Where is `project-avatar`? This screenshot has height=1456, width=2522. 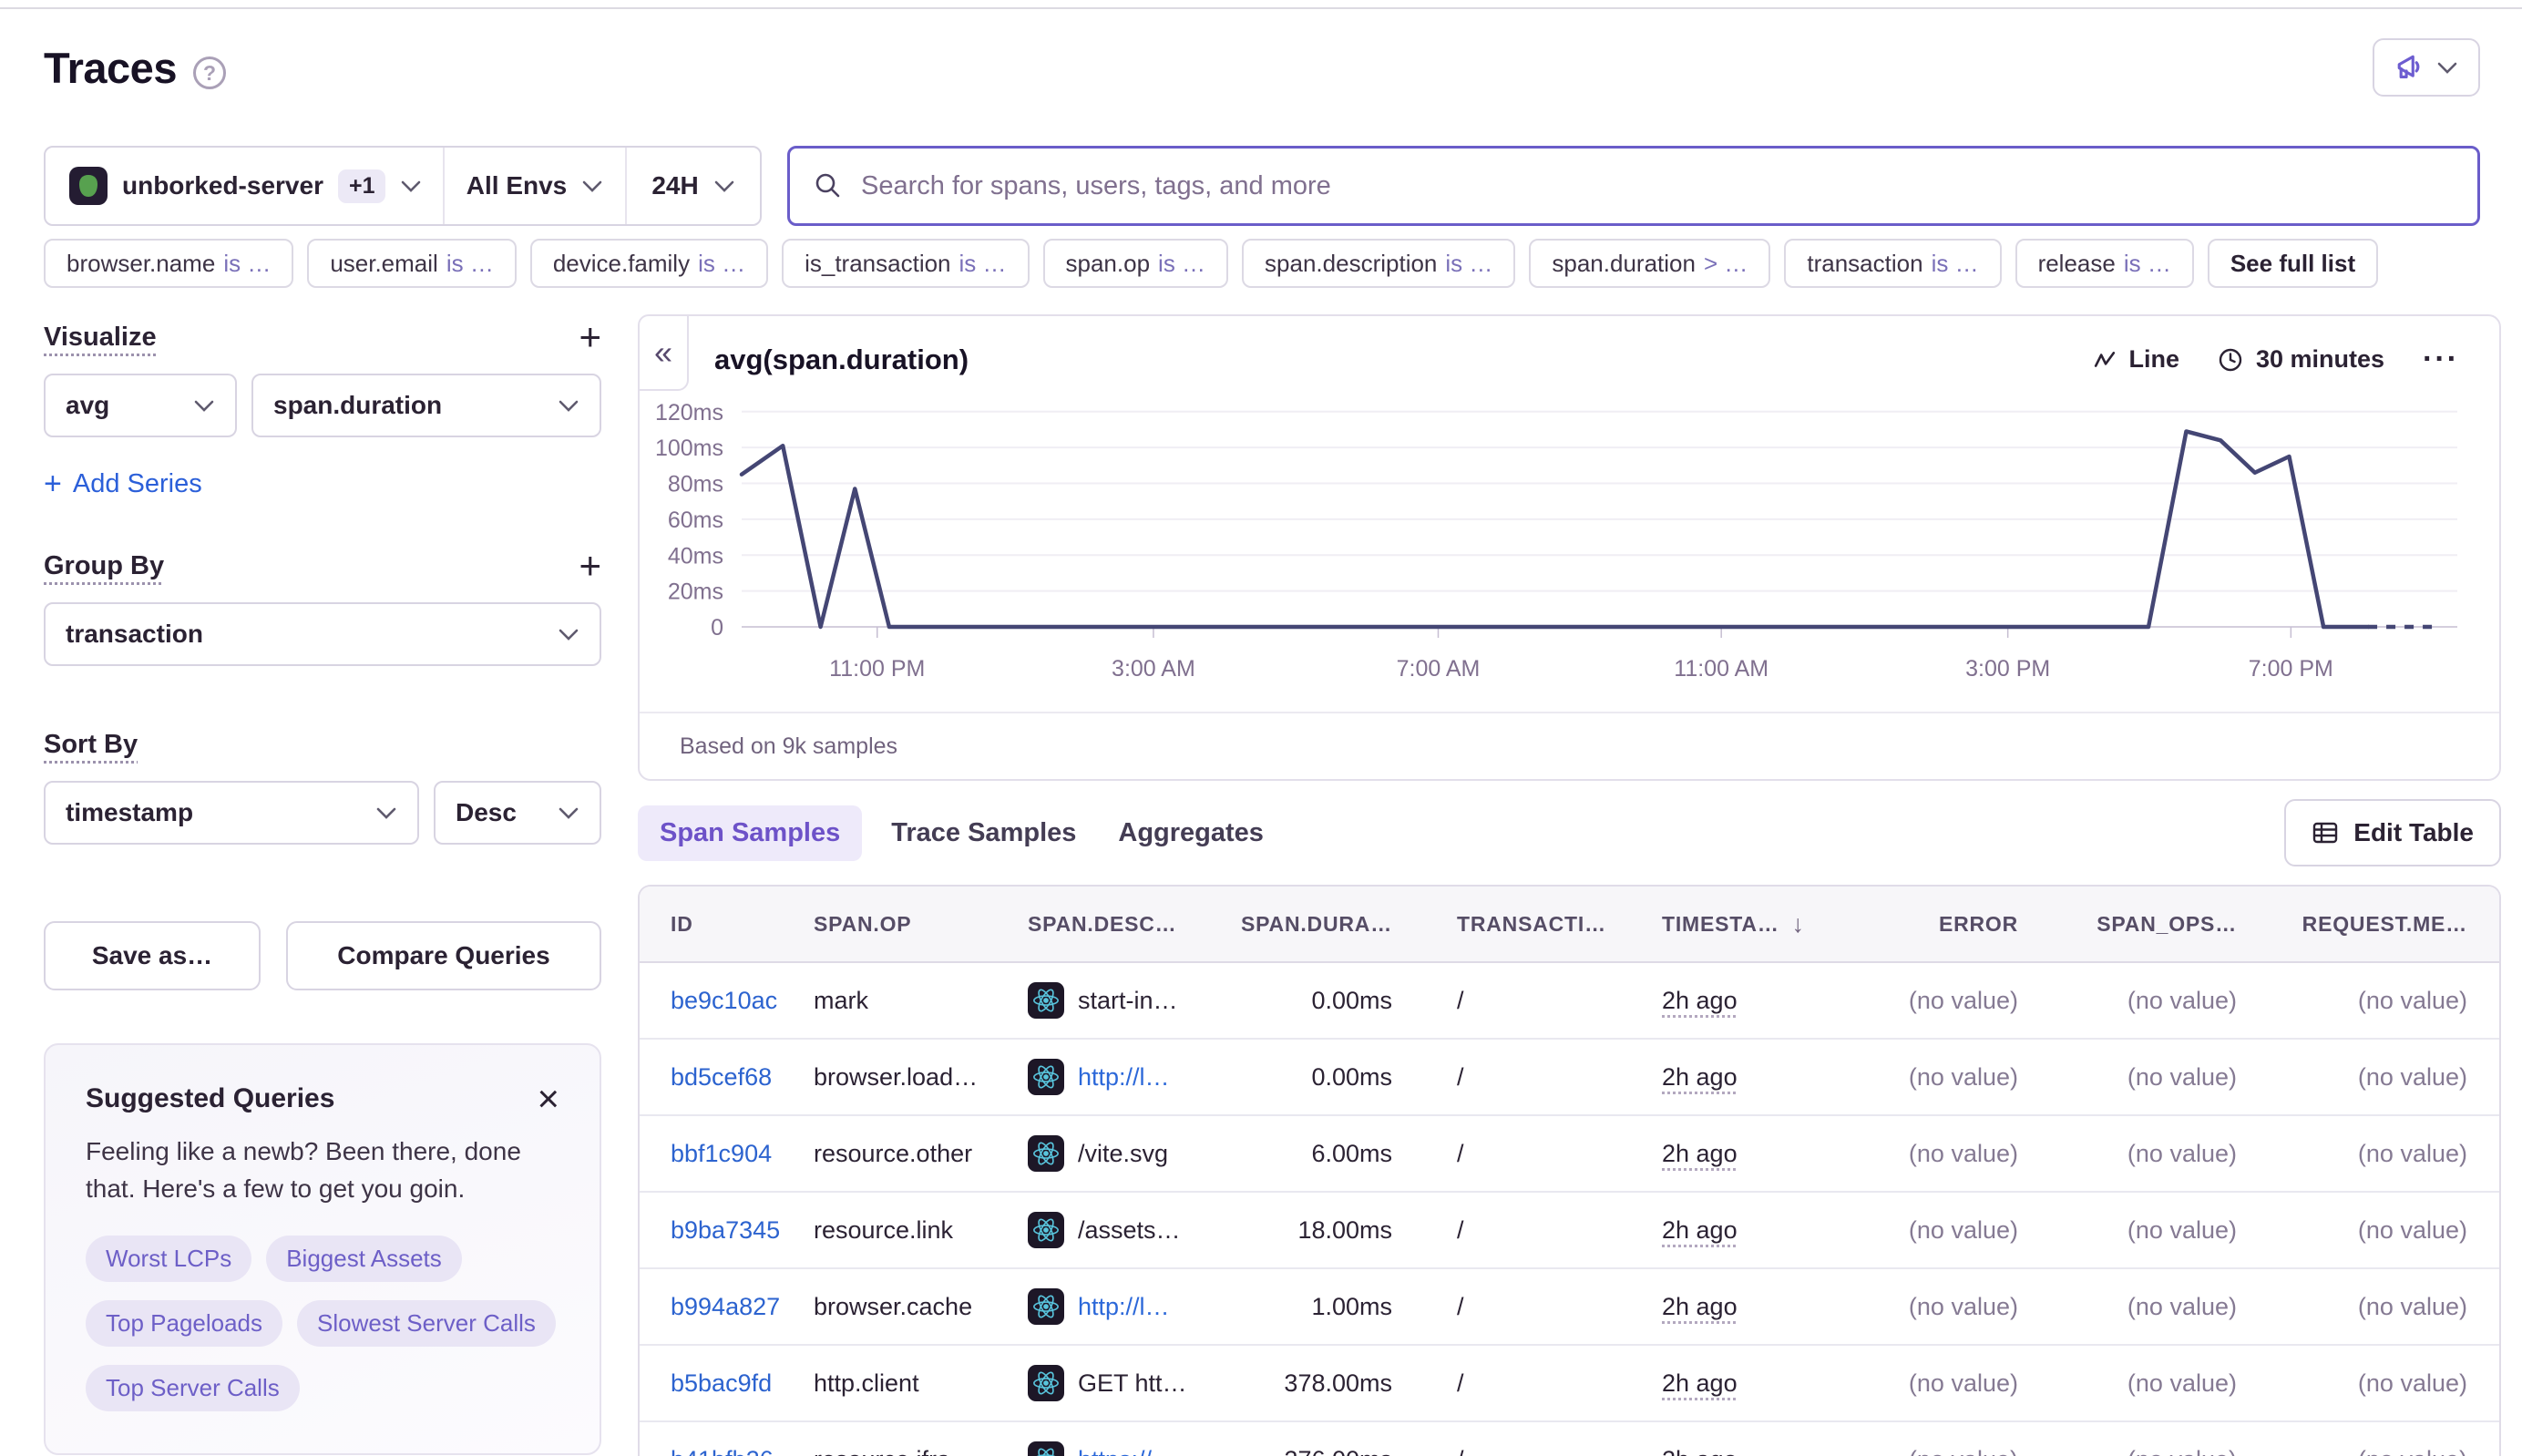
project-avatar is located at coordinates (89, 186).